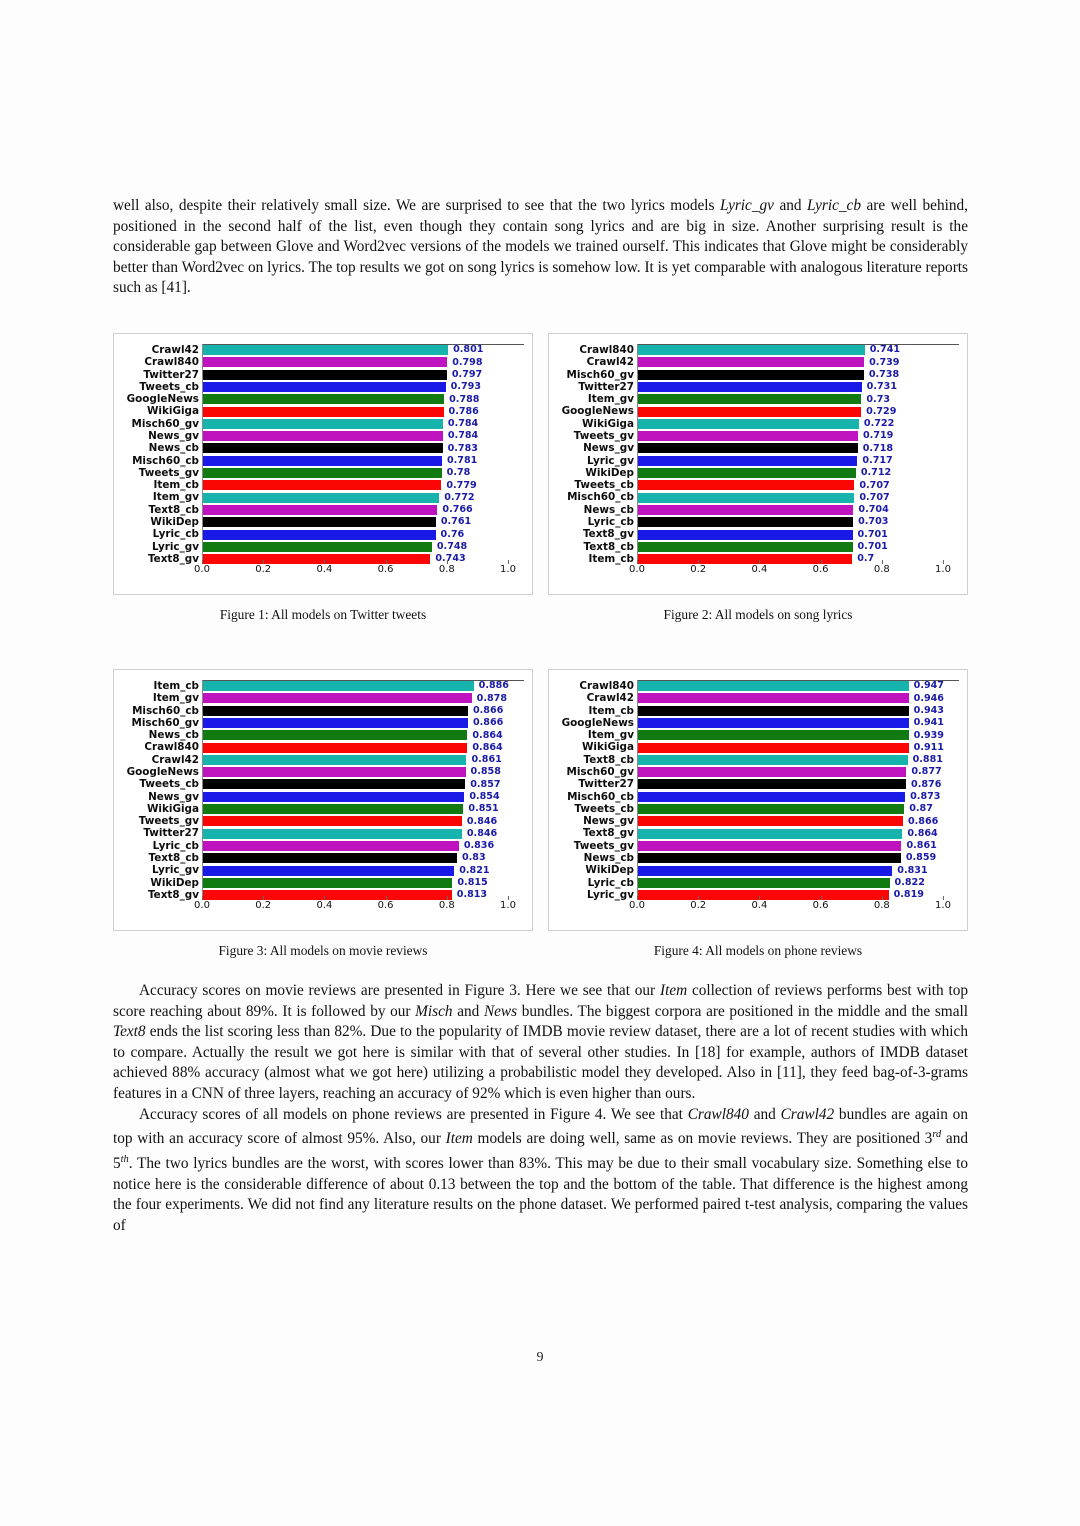 The image size is (1080, 1526). I want to click on x-tick-label: 0.6, so click(820, 905).